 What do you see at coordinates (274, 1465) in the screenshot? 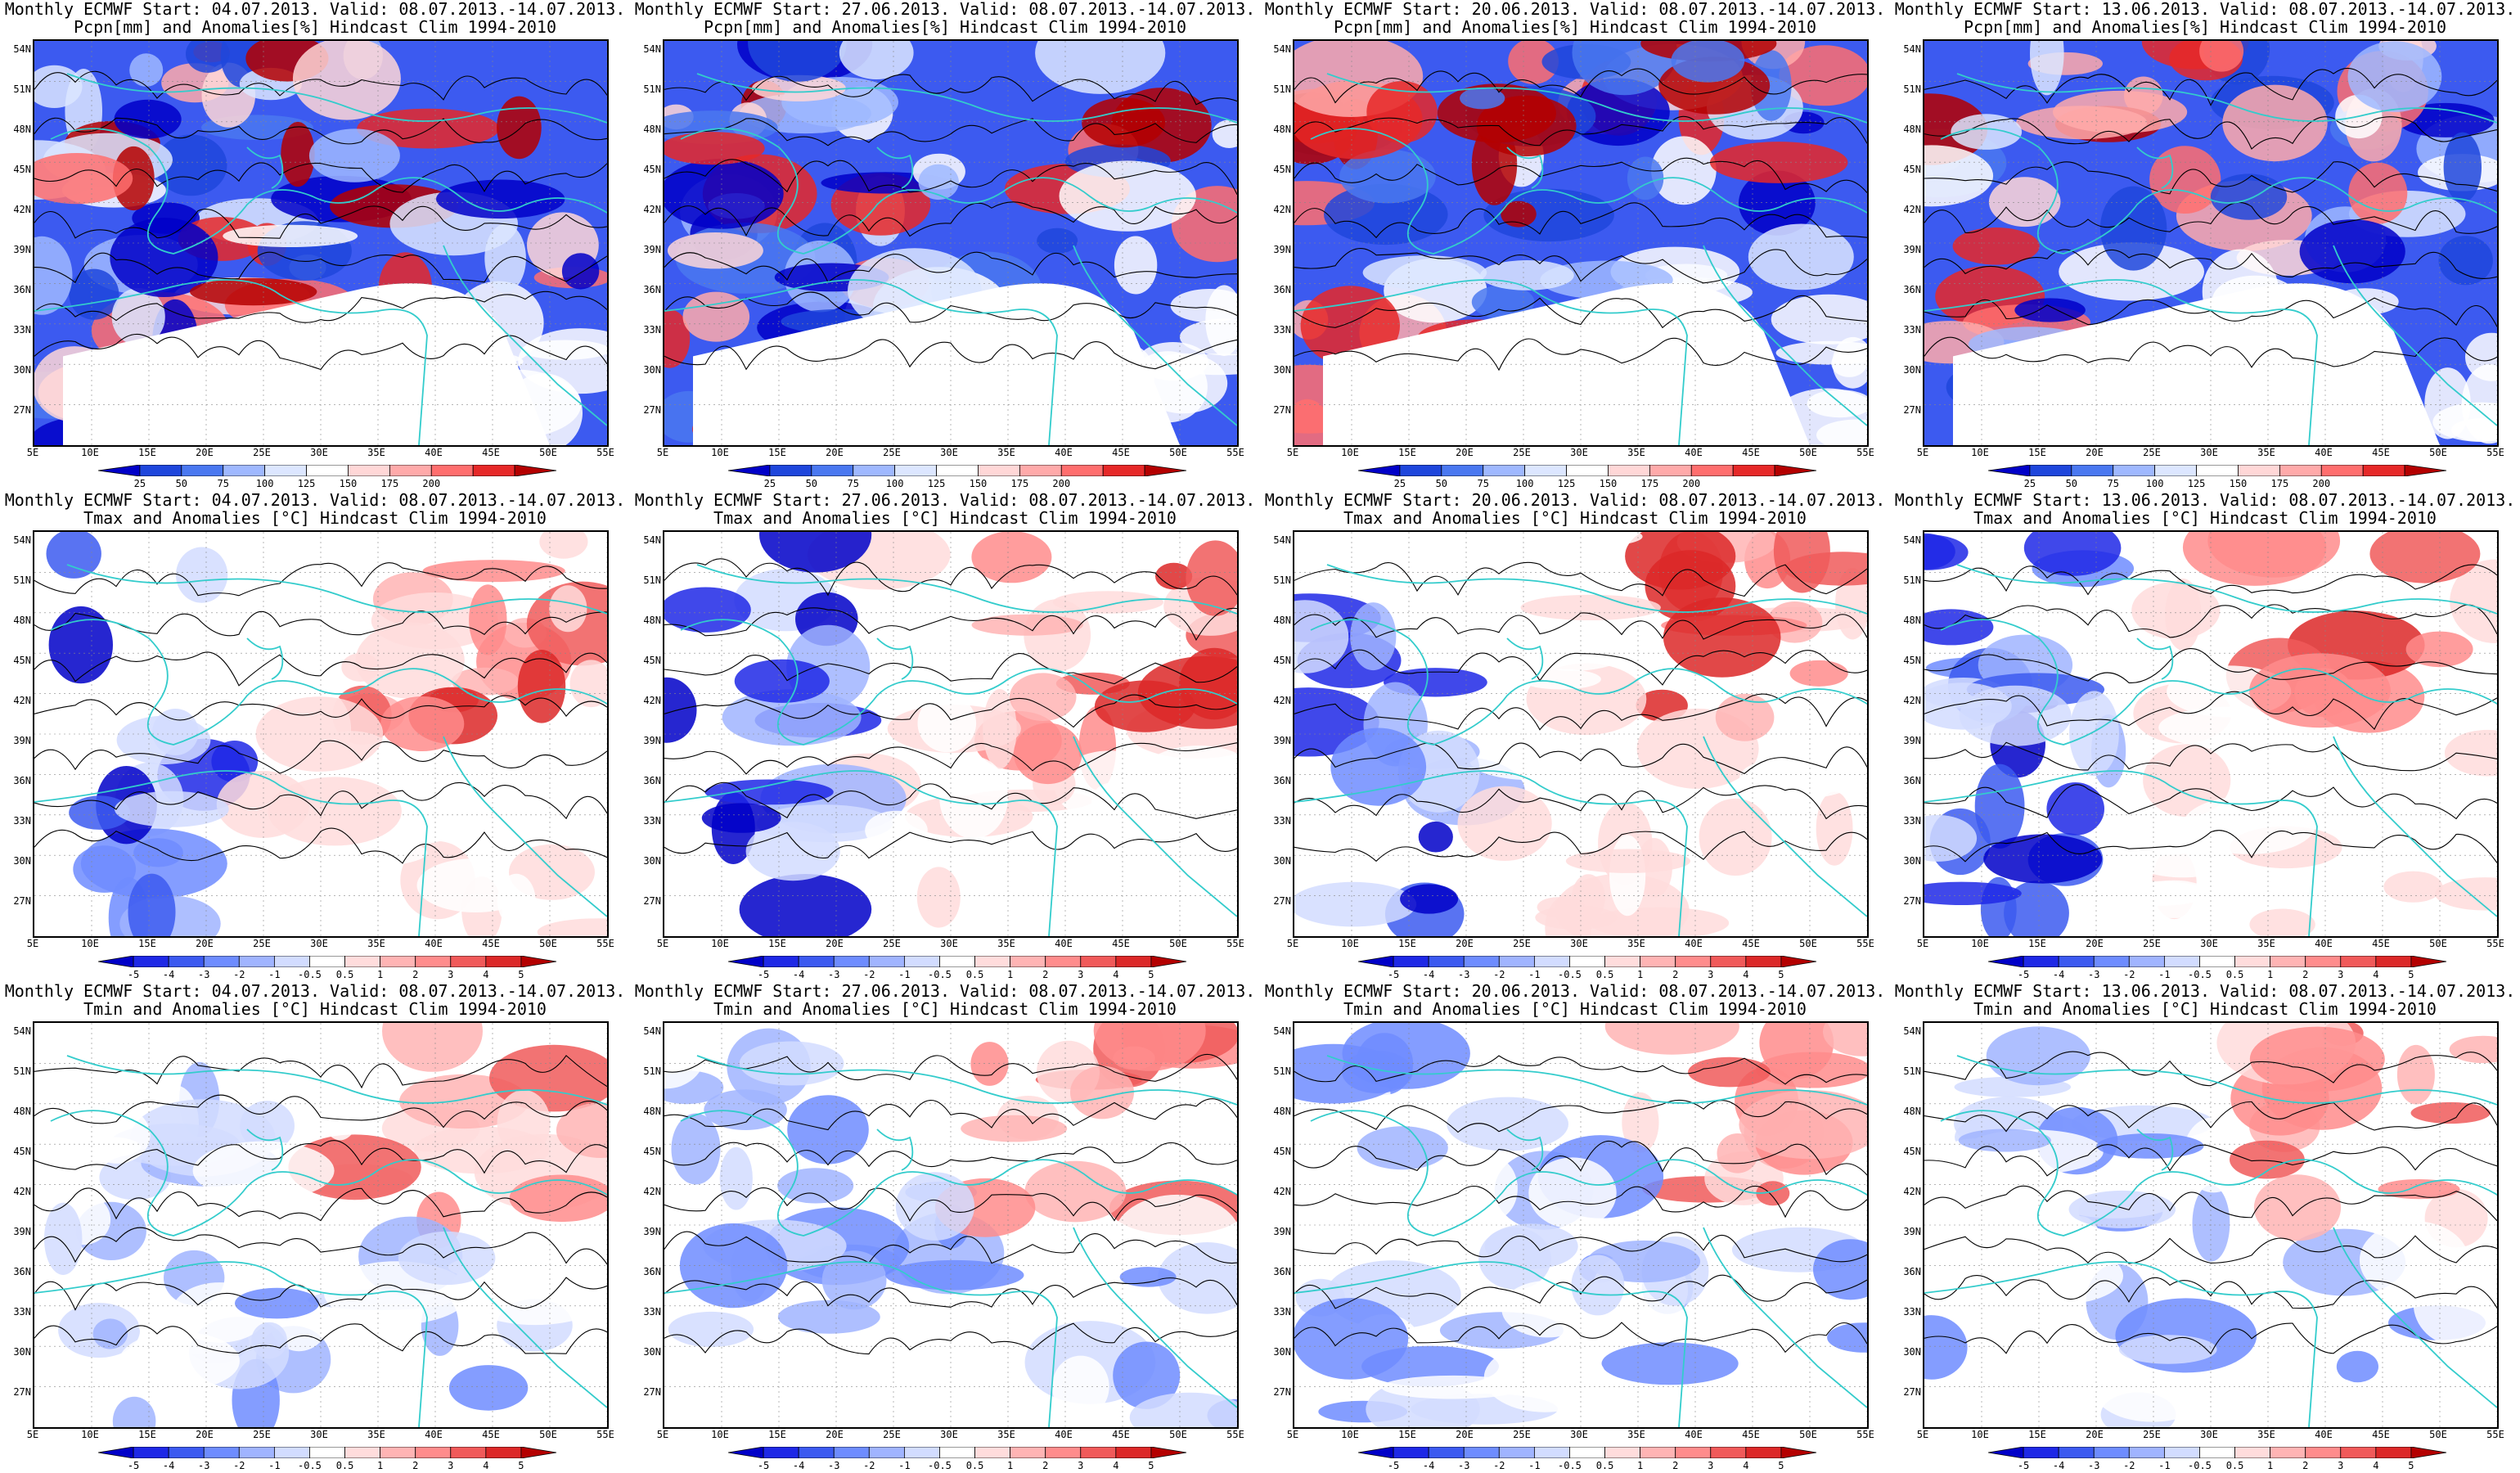
I see `colorbar-label: -1` at bounding box center [274, 1465].